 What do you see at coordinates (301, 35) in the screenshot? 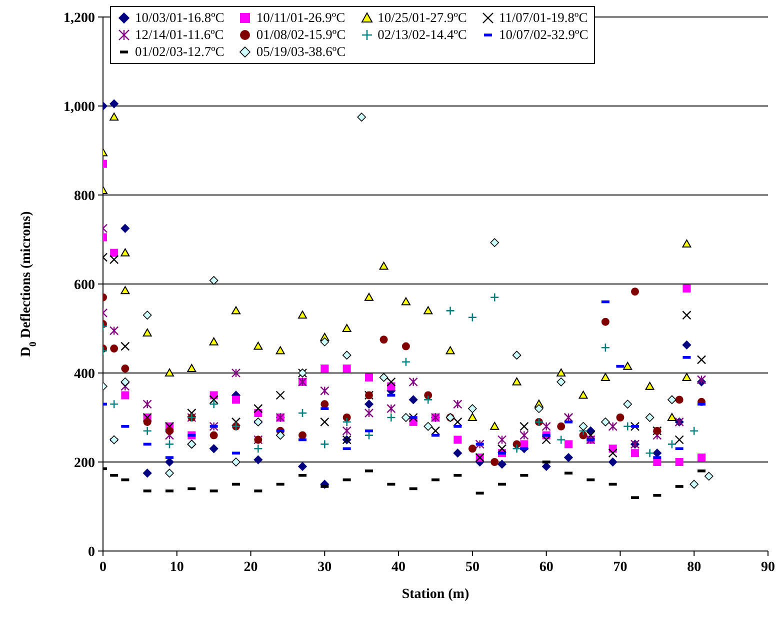
I see `legend-label: 01/08/02-15.9ºC` at bounding box center [301, 35].